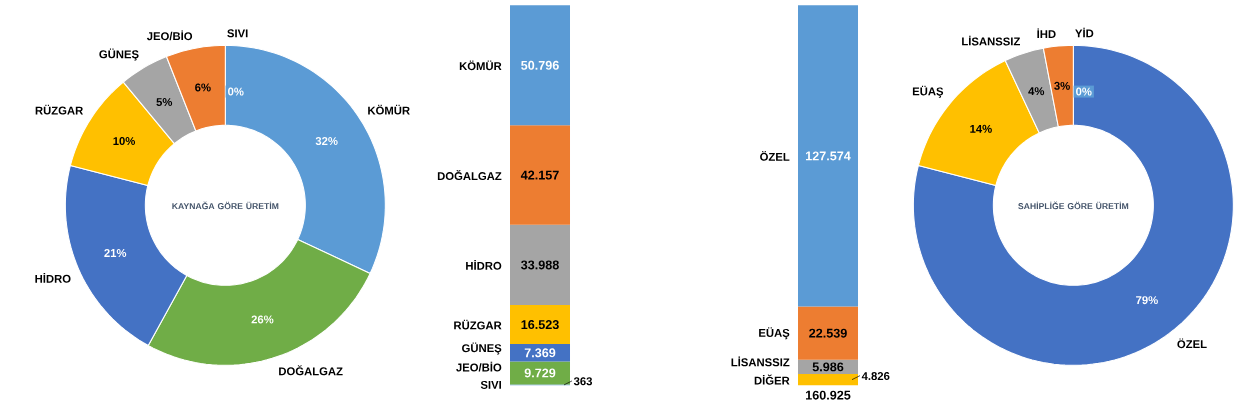  What do you see at coordinates (760, 361) in the screenshot?
I see `series-label: LİSANSSIZ` at bounding box center [760, 361].